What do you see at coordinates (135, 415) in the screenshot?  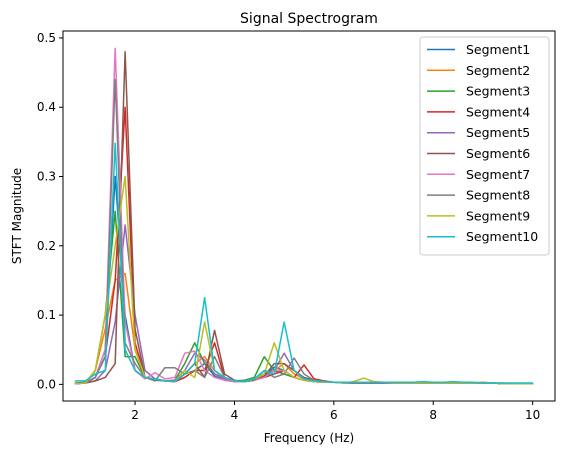 I see `x-tick-label: 2` at bounding box center [135, 415].